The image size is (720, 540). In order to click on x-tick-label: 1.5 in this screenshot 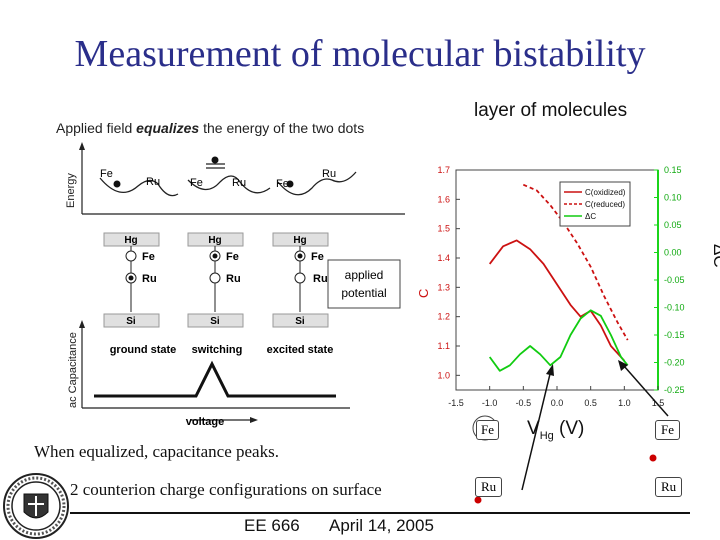, I will do `click(658, 403)`.